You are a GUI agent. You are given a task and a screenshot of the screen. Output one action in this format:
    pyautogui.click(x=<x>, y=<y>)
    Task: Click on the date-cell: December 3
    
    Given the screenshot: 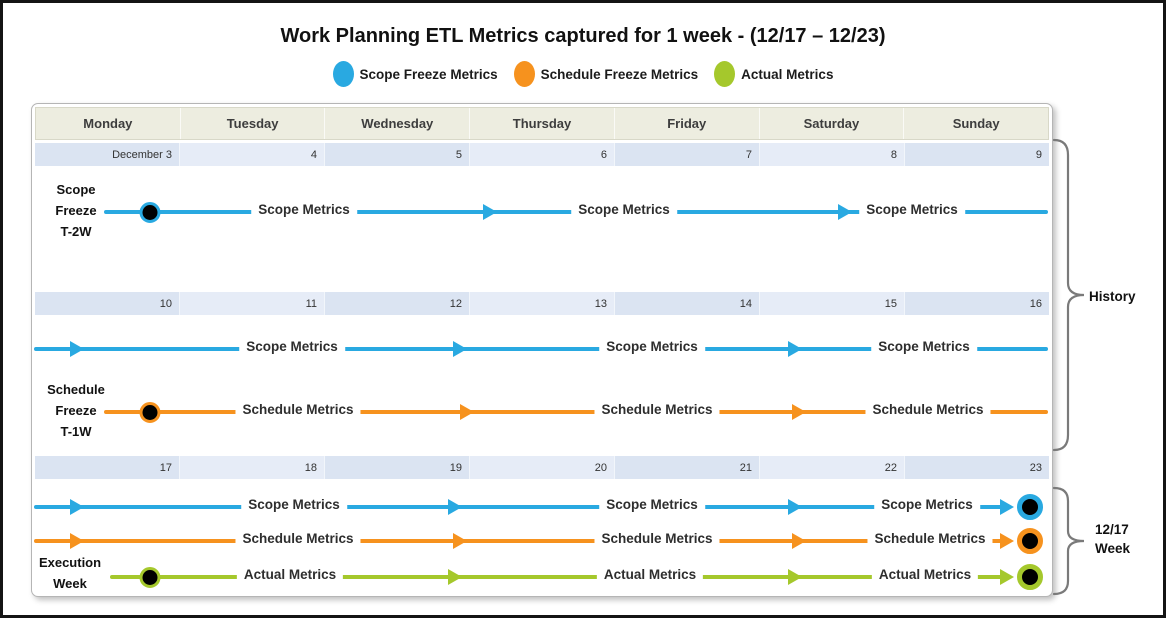 What is the action you would take?
    pyautogui.click(x=107, y=154)
    